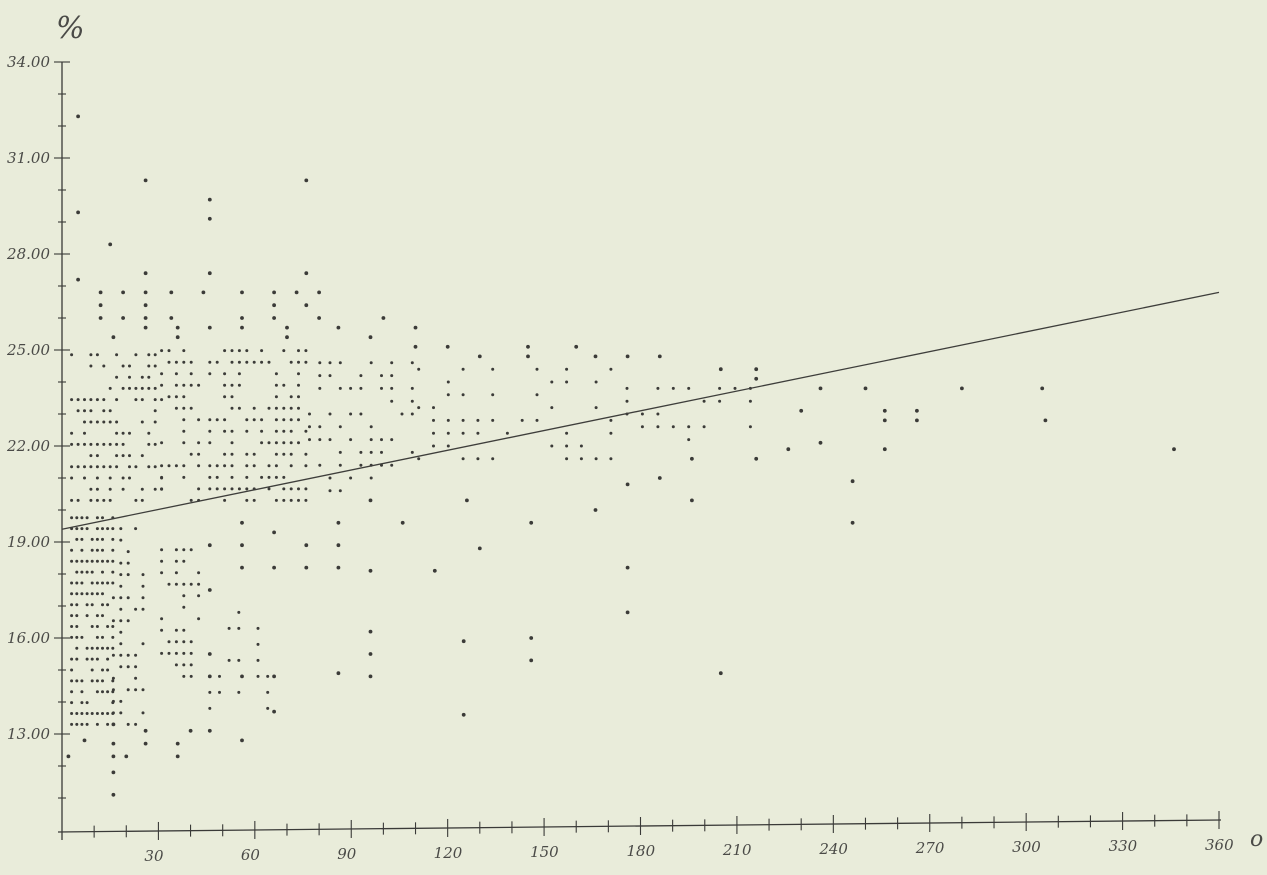 The height and width of the screenshot is (875, 1267). Describe the element at coordinates (1123, 846) in the screenshot. I see `x-tick-label: 330` at that location.